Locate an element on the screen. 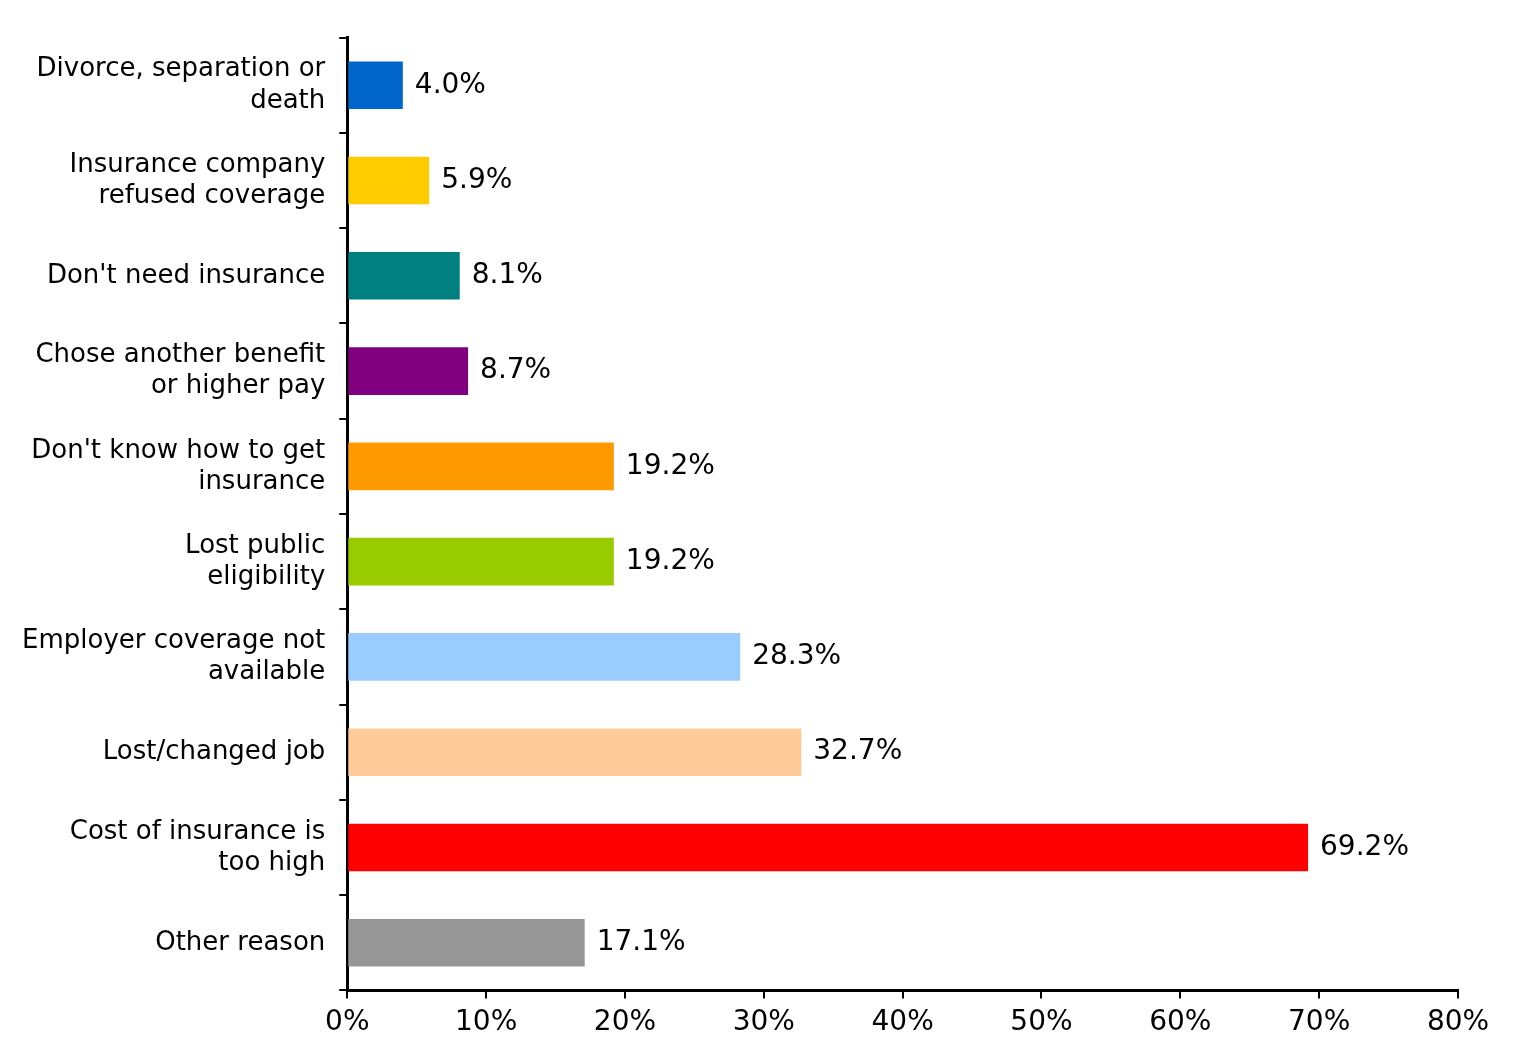  x-tick-label: 30% is located at coordinates (763, 1021).